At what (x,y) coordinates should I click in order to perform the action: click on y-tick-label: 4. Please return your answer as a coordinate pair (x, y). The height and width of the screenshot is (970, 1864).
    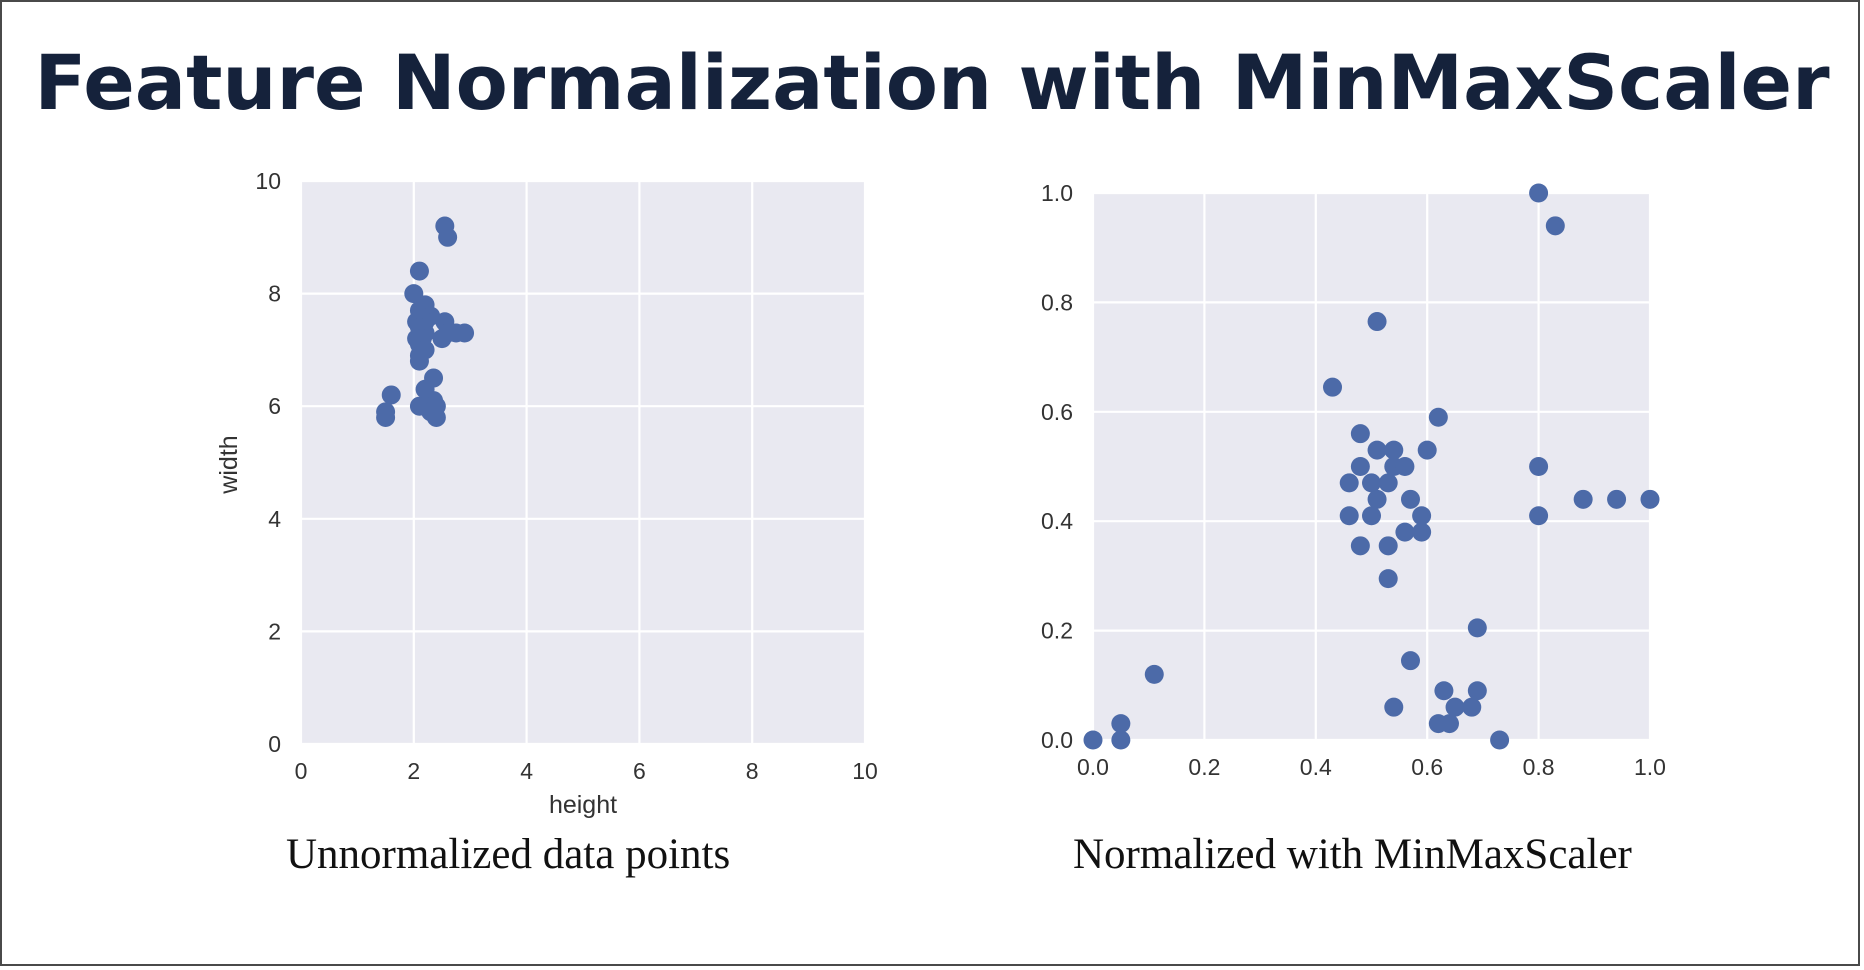
    Looking at the image, I should click on (274, 519).